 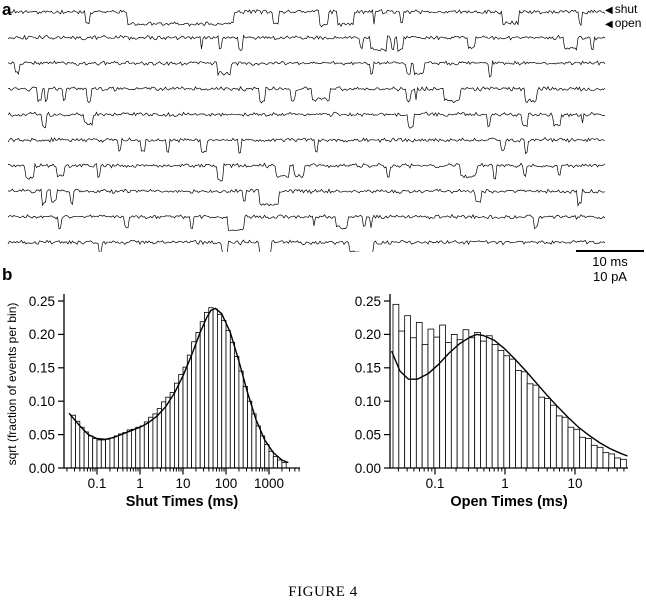 What do you see at coordinates (610, 251) in the screenshot?
I see `time-scale-bar` at bounding box center [610, 251].